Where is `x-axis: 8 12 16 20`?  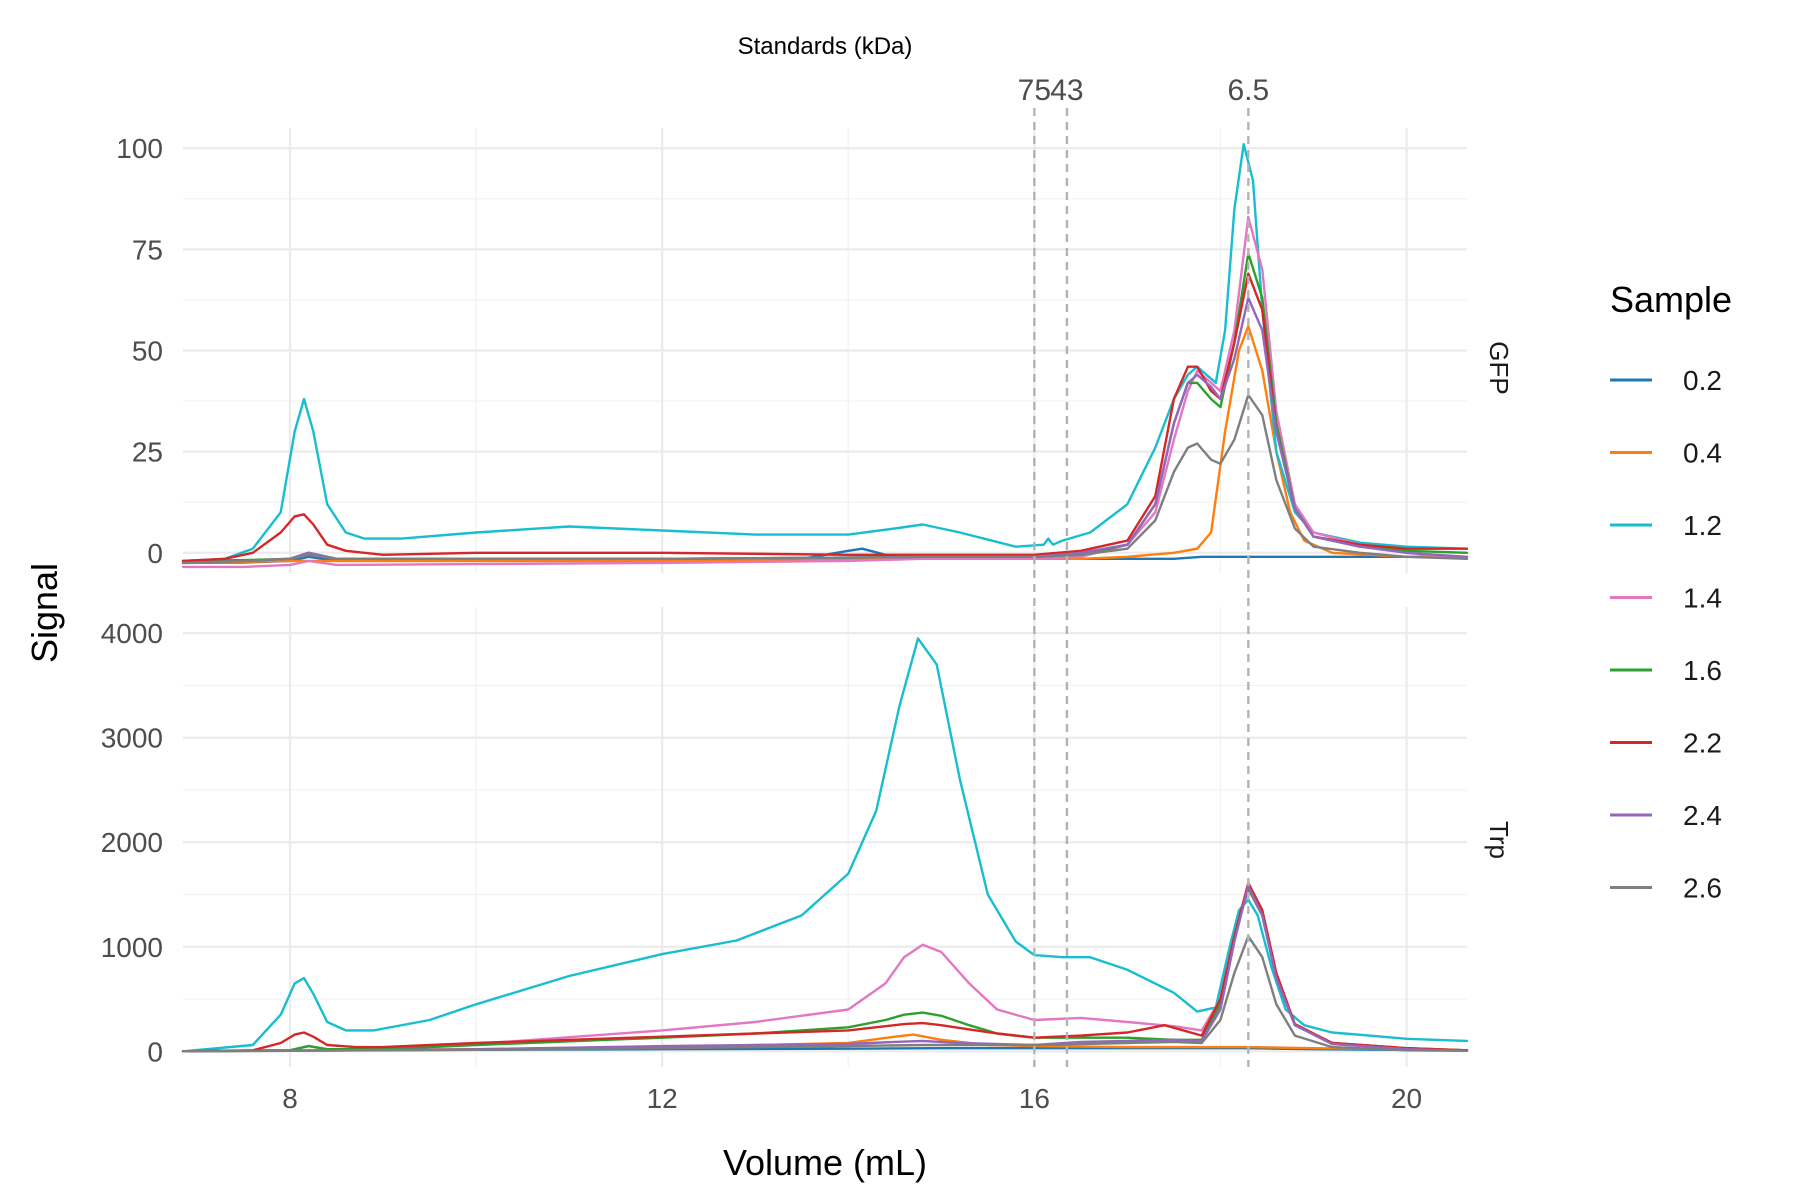 x-axis: 8 12 16 20 is located at coordinates (852, 1098).